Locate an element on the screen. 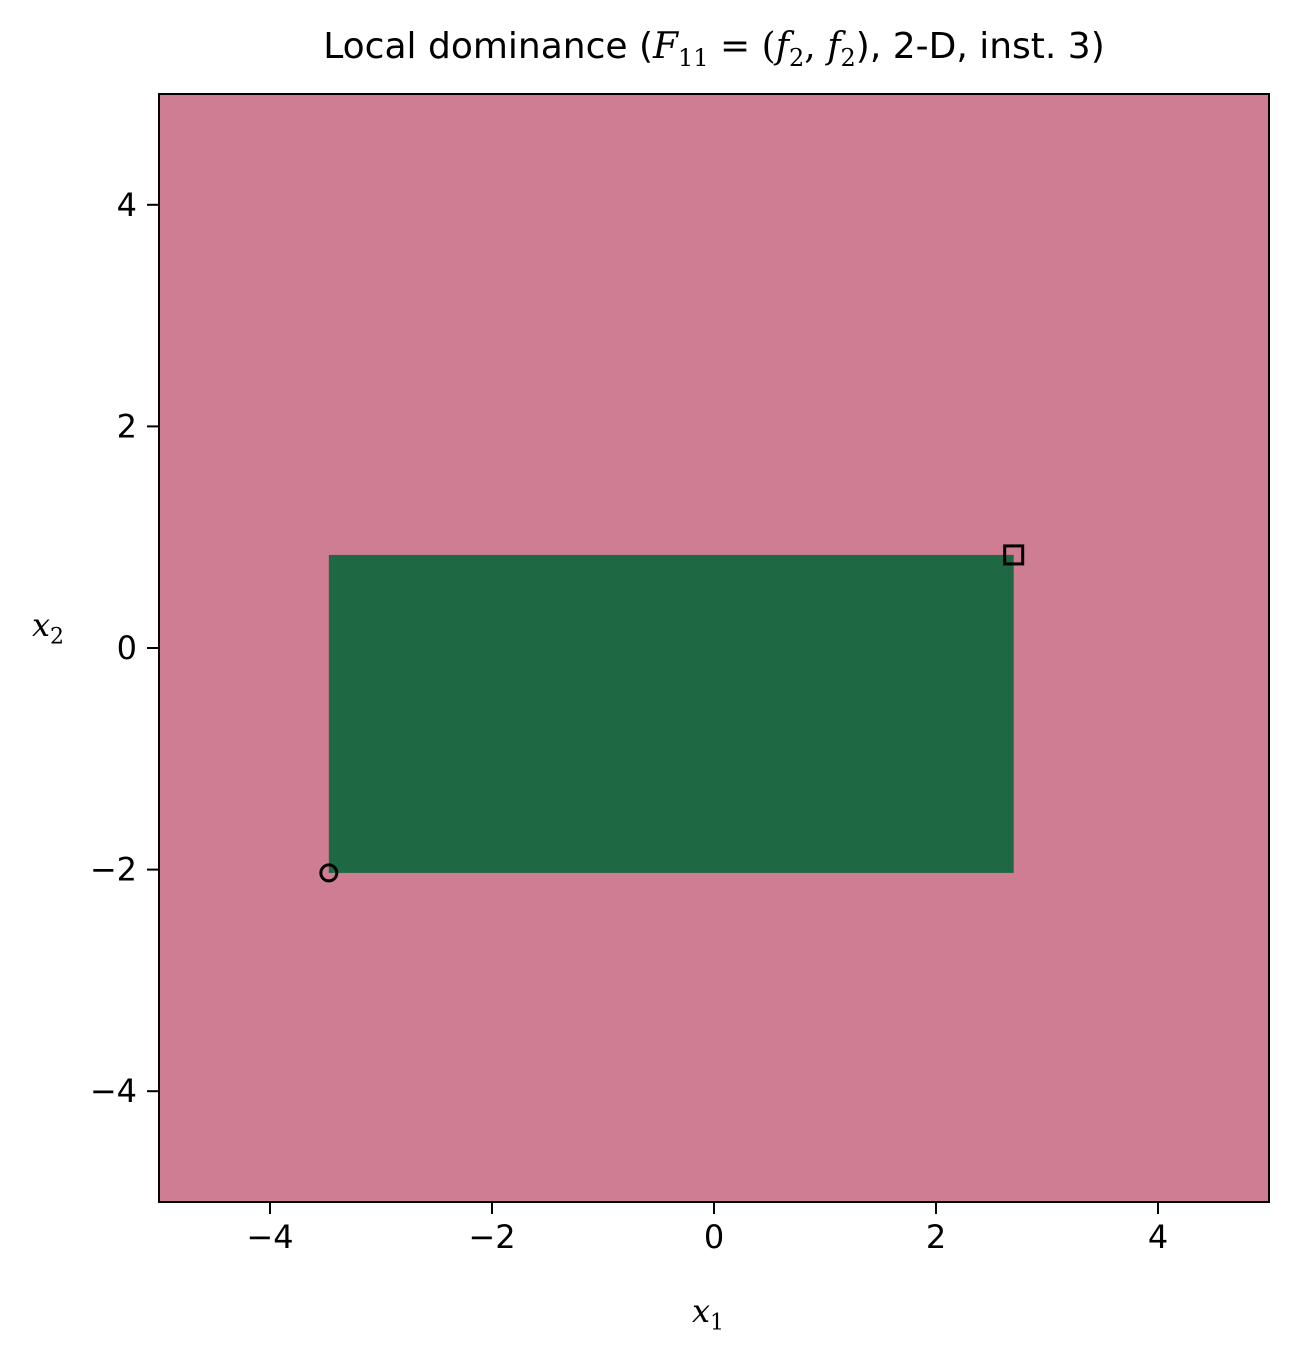  dominance-region is located at coordinates (671, 713).